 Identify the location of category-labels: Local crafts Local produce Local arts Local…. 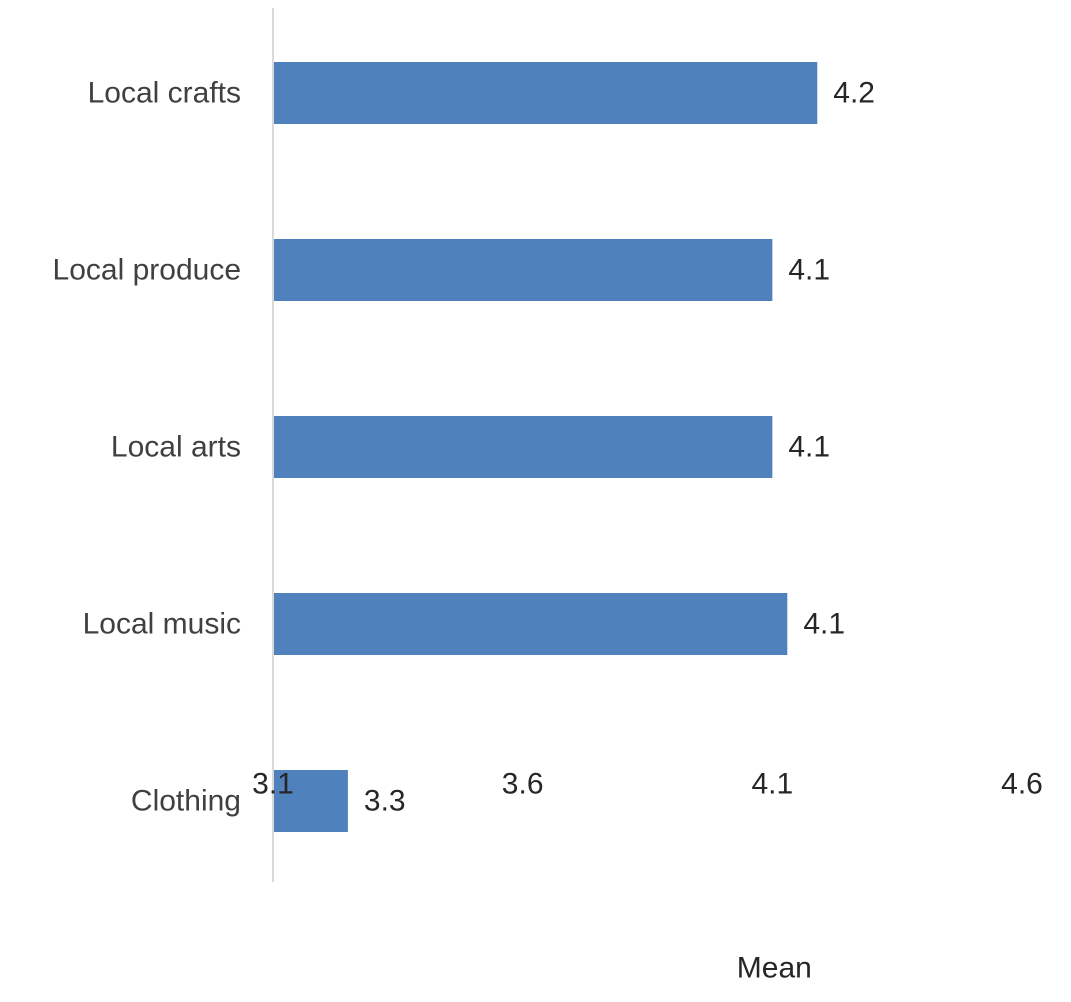
(147, 447).